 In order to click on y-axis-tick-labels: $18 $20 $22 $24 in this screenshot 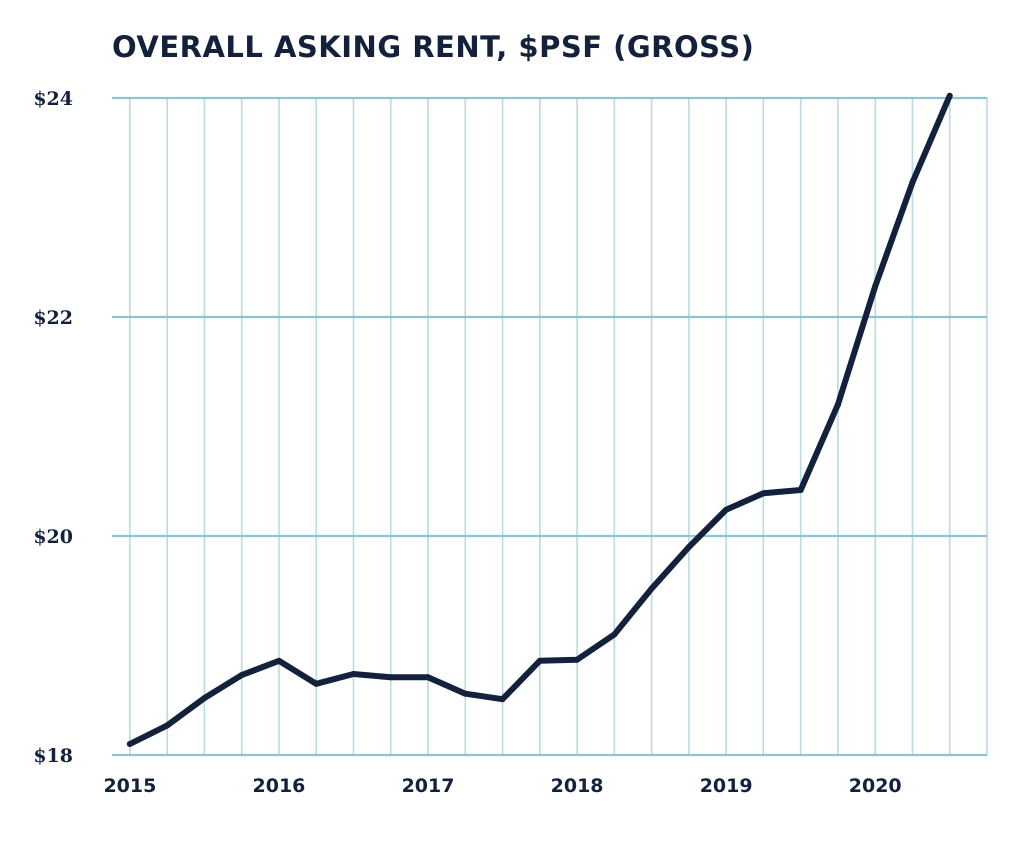, I will do `click(53, 427)`.